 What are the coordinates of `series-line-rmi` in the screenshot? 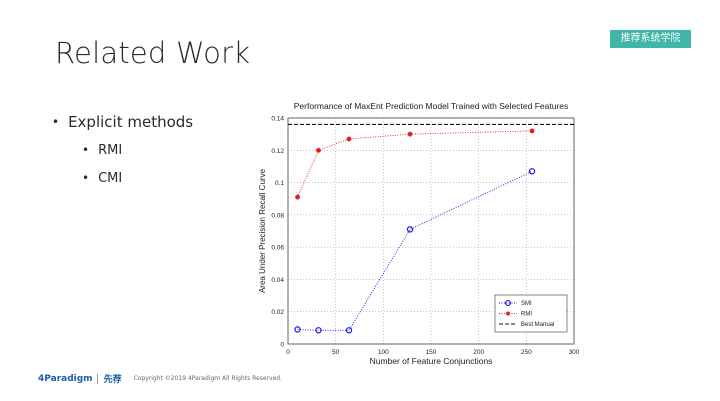 It's located at (415, 164).